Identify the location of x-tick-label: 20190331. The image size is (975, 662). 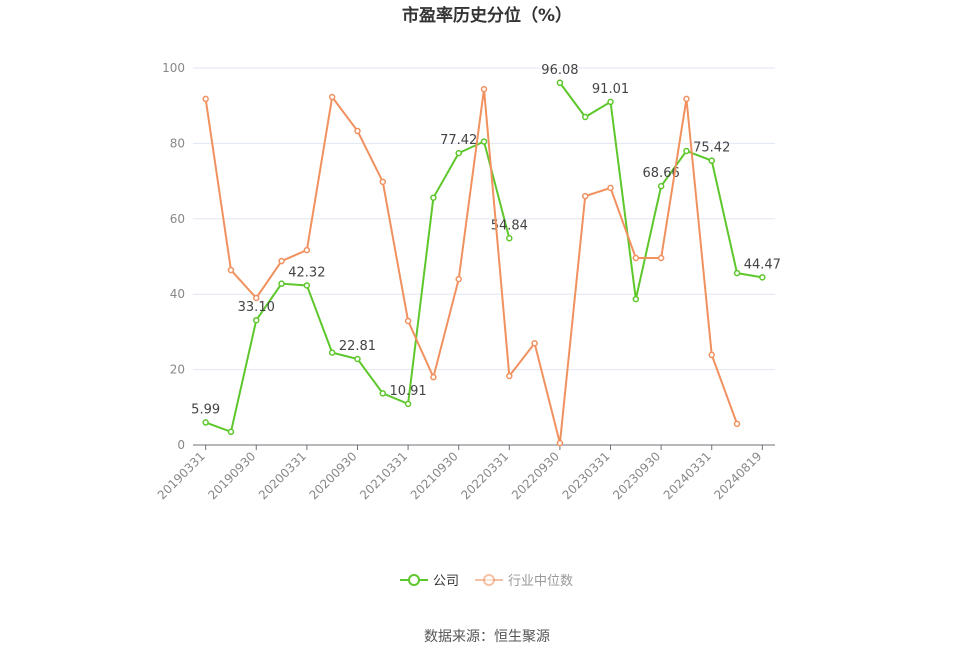
(181, 475).